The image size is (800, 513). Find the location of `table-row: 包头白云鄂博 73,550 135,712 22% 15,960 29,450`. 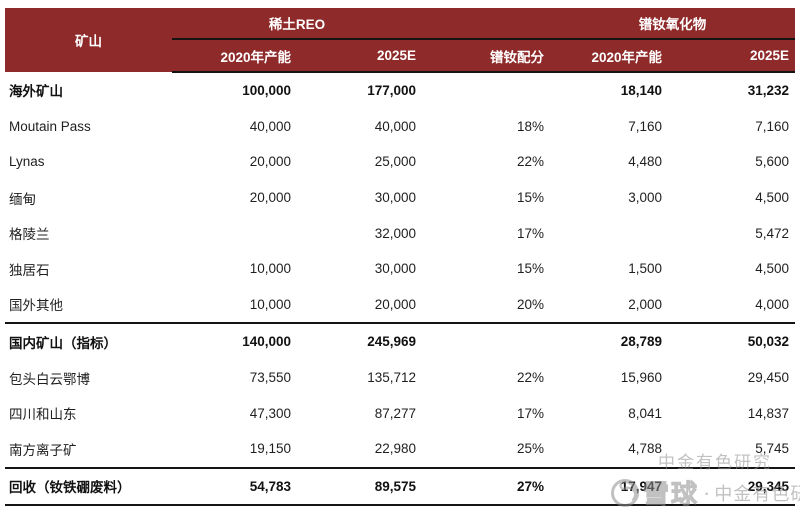

table-row: 包头白云鄂博 73,550 135,712 22% 15,960 29,450 is located at coordinates (400, 378).